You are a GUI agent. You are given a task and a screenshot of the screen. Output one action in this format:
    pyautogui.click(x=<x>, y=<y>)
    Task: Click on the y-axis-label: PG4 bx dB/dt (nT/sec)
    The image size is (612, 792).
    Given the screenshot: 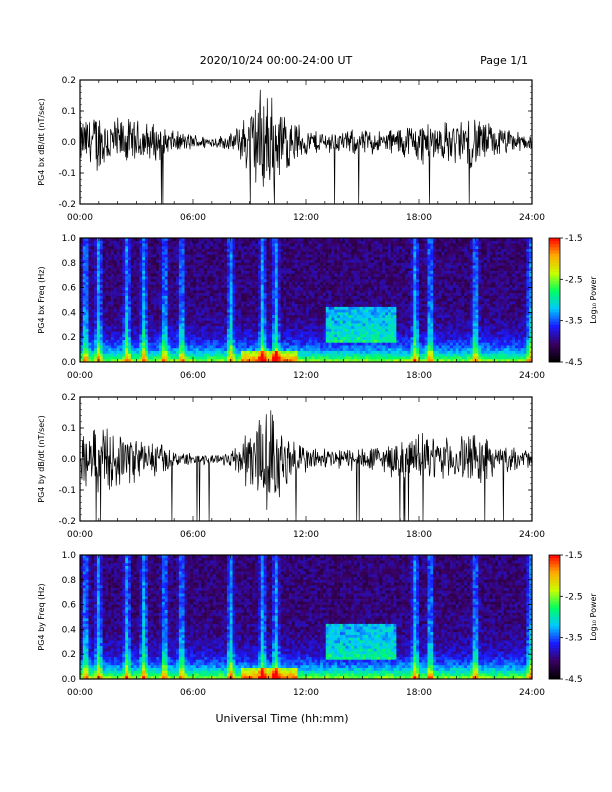 What is the action you would take?
    pyautogui.click(x=41, y=141)
    